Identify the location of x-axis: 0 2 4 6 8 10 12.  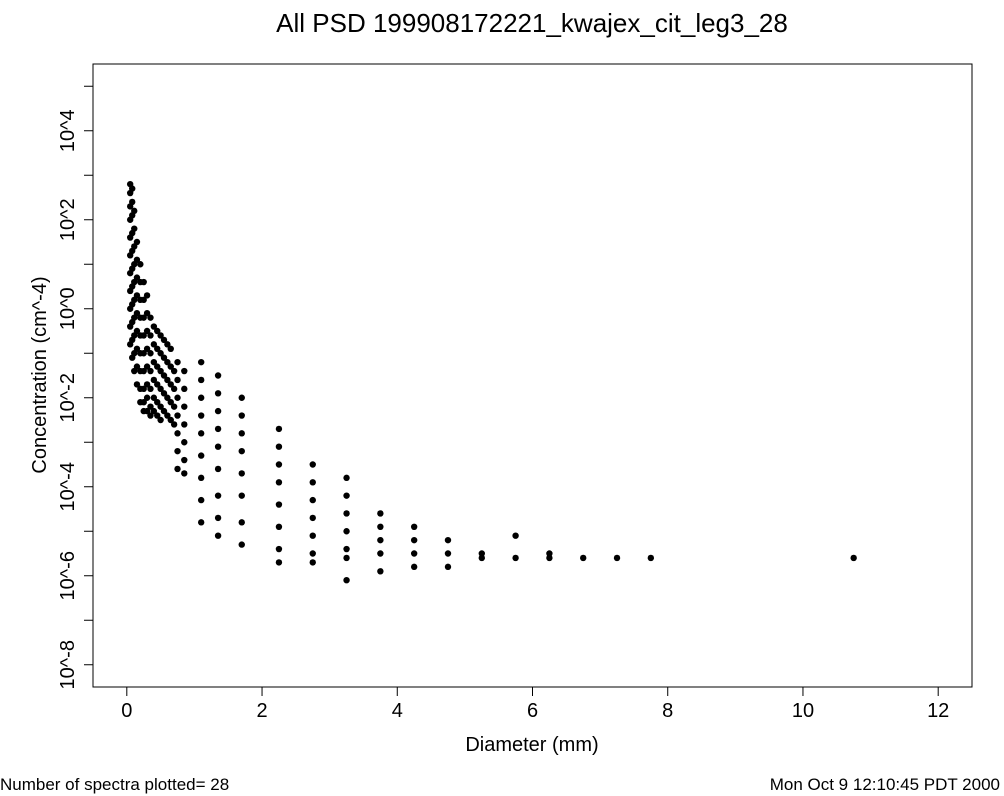
(535, 704).